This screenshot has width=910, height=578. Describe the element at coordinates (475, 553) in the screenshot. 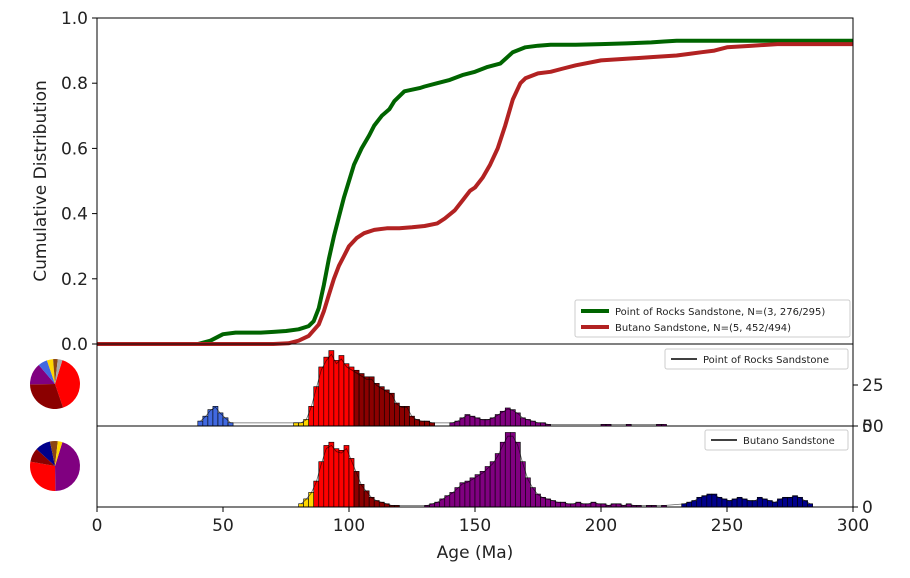

I see `x-axis-label: Age (Ma)` at that location.